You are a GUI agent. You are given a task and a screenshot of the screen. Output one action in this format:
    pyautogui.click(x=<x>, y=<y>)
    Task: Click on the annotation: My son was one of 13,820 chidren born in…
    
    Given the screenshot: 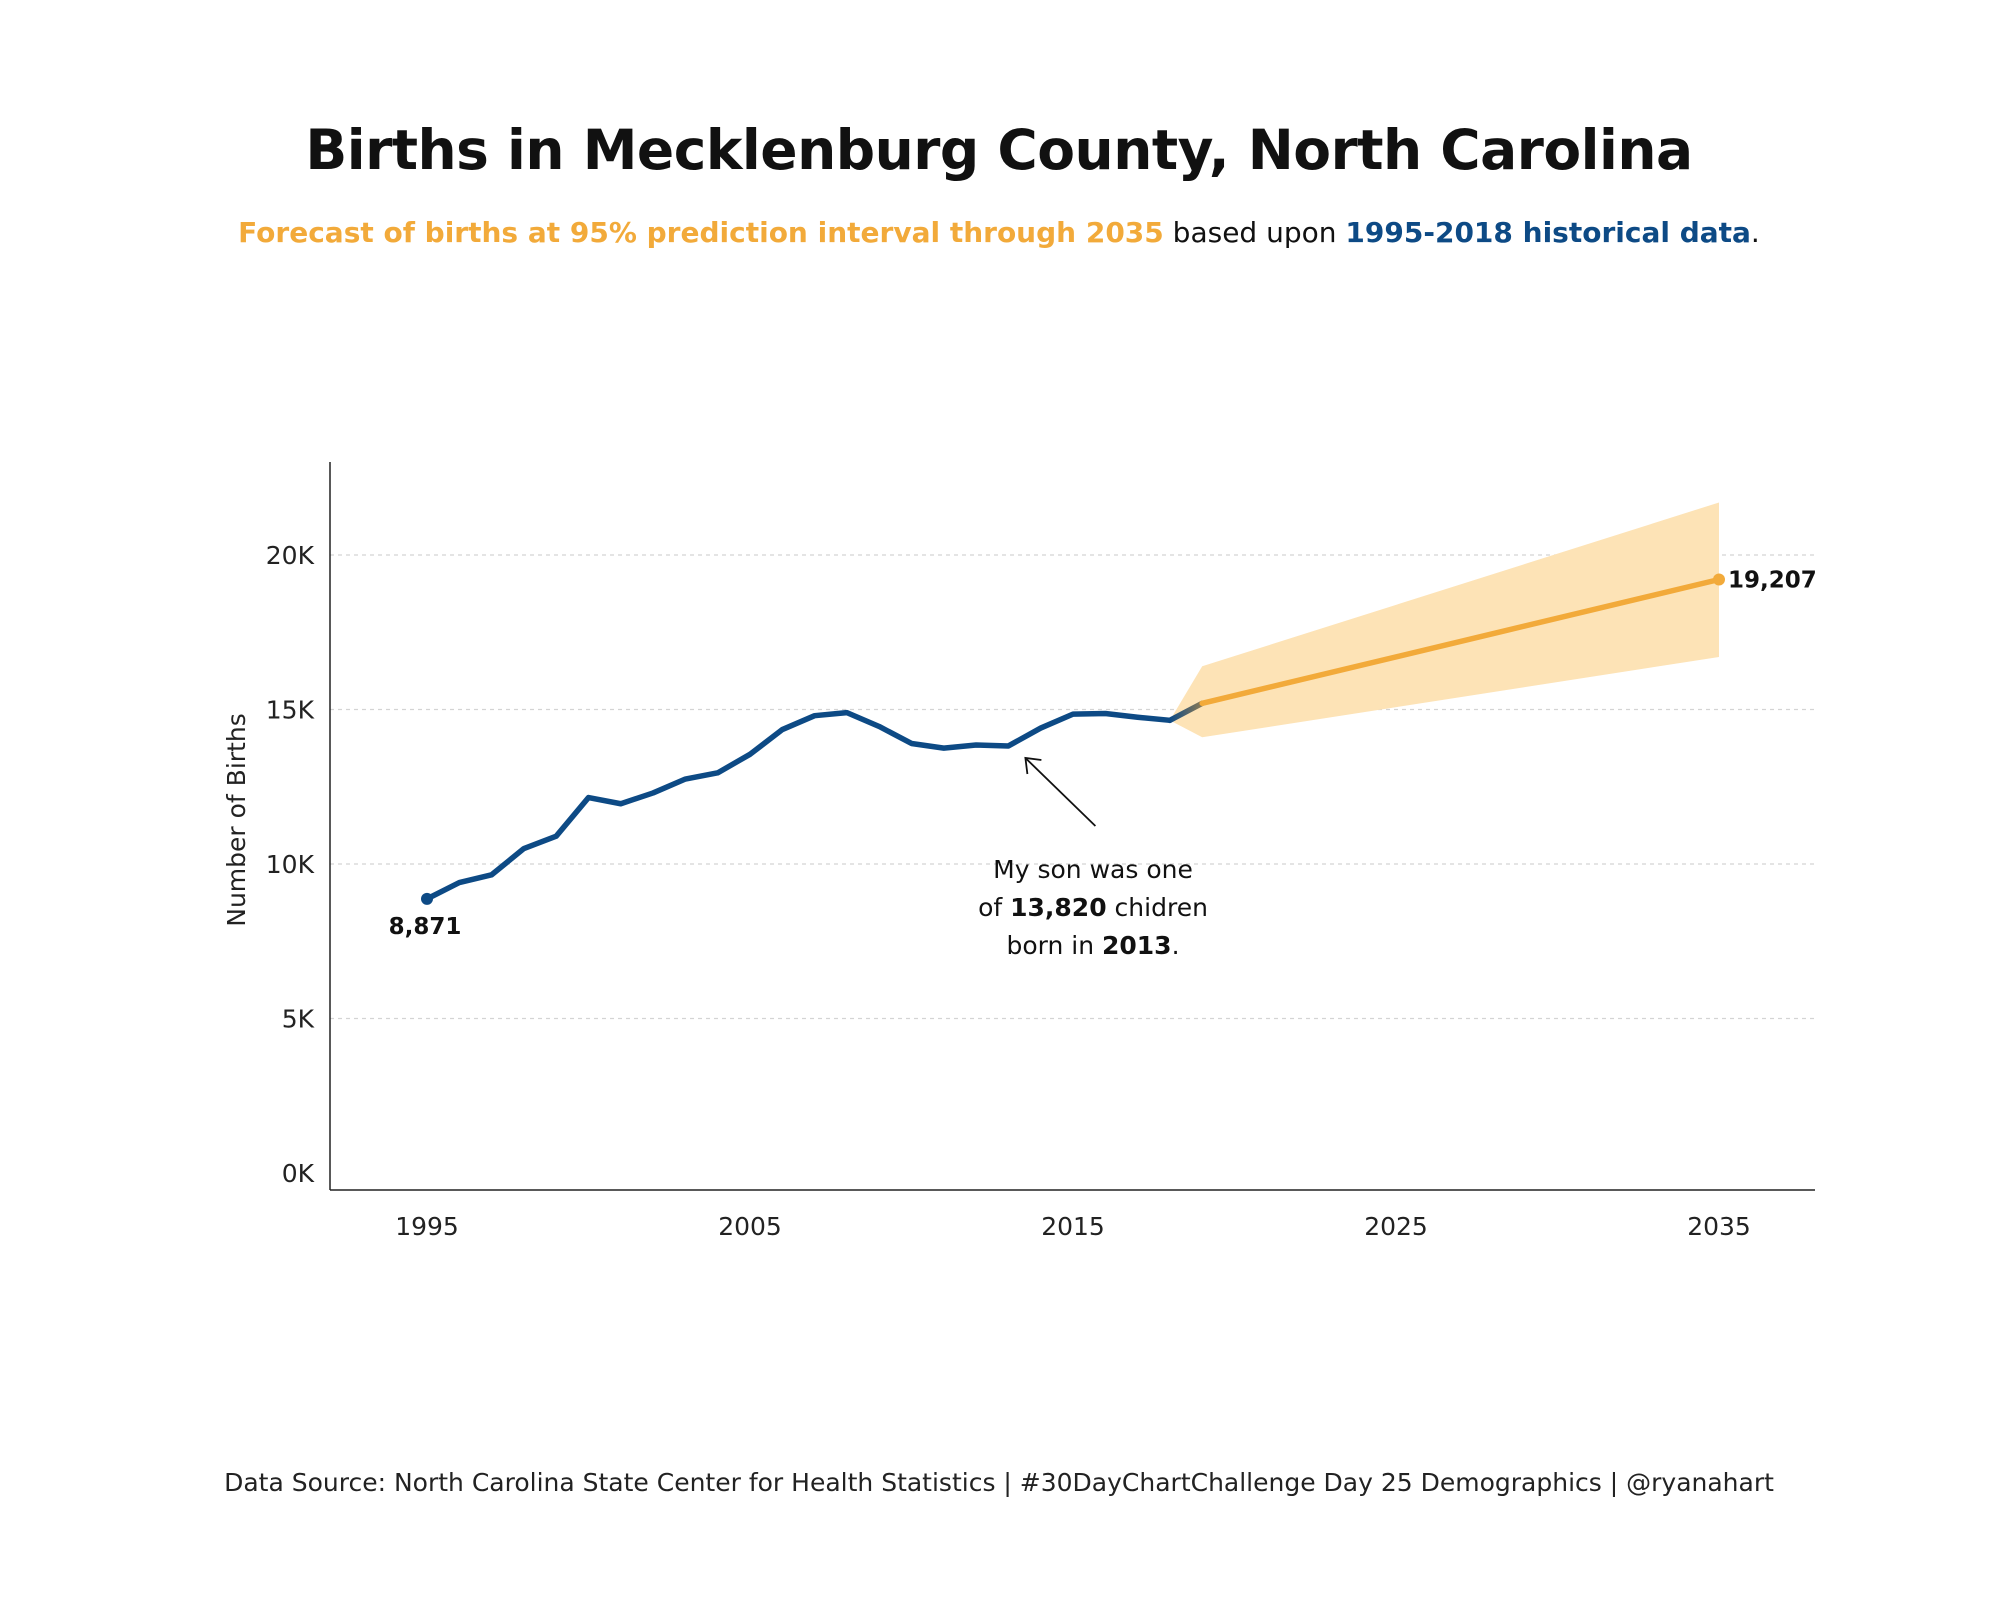 What is the action you would take?
    pyautogui.click(x=1093, y=858)
    